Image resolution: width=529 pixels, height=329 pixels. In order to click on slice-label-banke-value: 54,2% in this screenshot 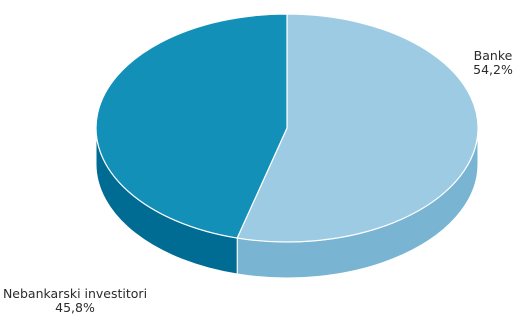, I will do `click(493, 69)`.